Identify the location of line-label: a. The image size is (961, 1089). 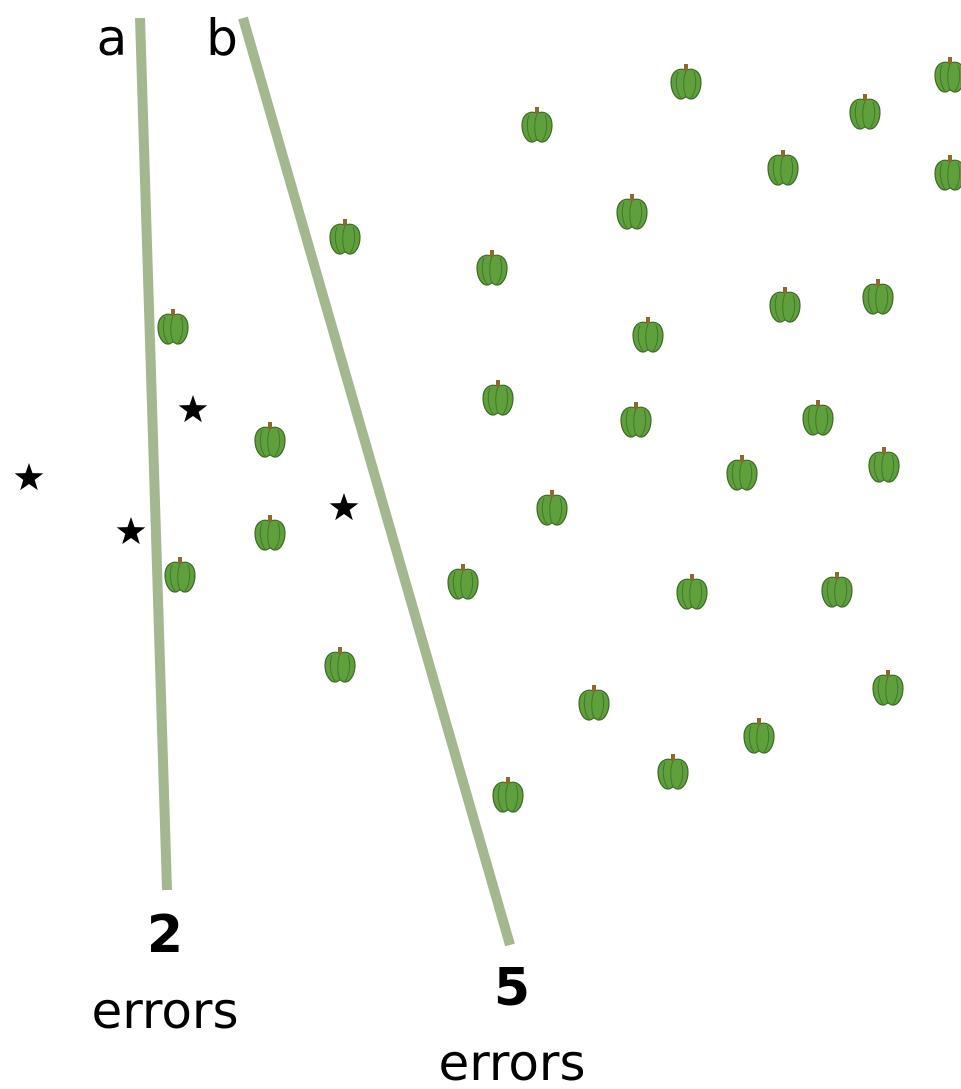
(112, 38).